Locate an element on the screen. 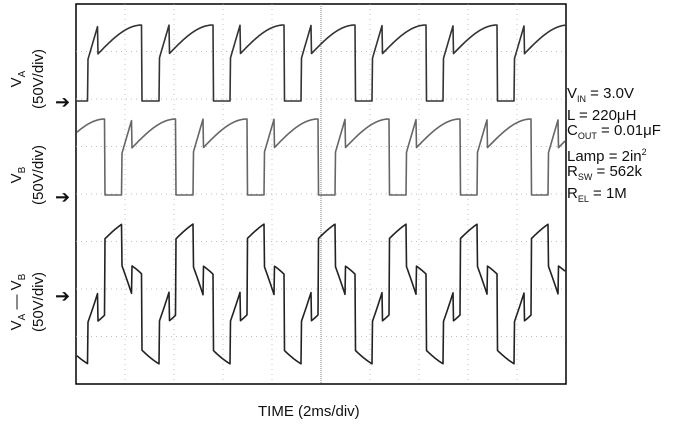  condition-cout: COUT = 0.01μF is located at coordinates (614, 131).